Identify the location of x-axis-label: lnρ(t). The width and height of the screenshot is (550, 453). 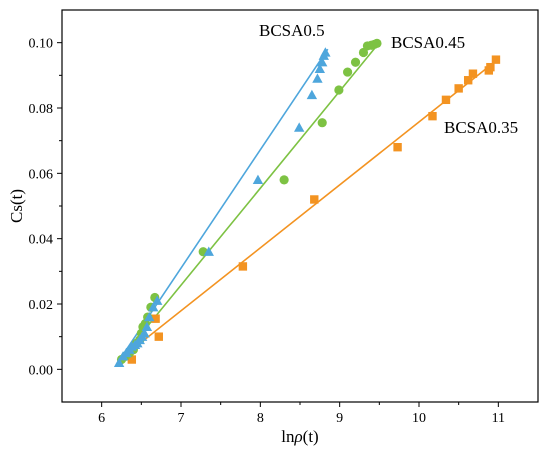
(299, 436).